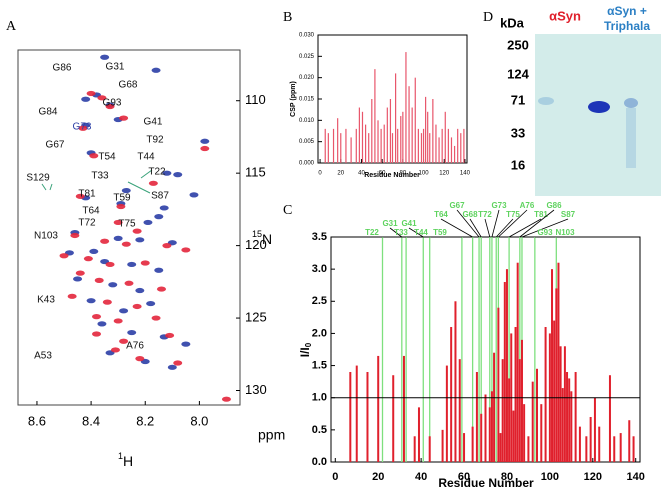  I want to click on arrows, so click(97, 181).